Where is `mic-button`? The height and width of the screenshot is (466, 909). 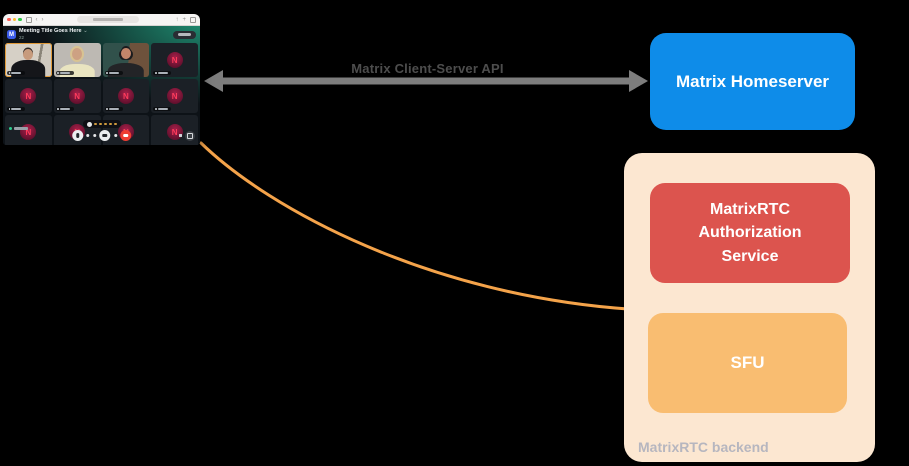
mic-button is located at coordinates (77, 135).